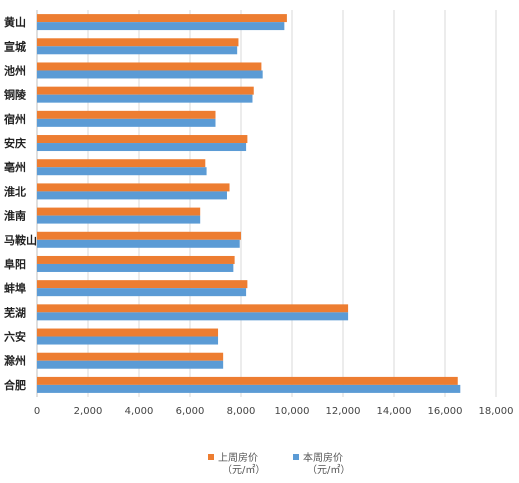  I want to click on x-tick-label: 6,000, so click(190, 411).